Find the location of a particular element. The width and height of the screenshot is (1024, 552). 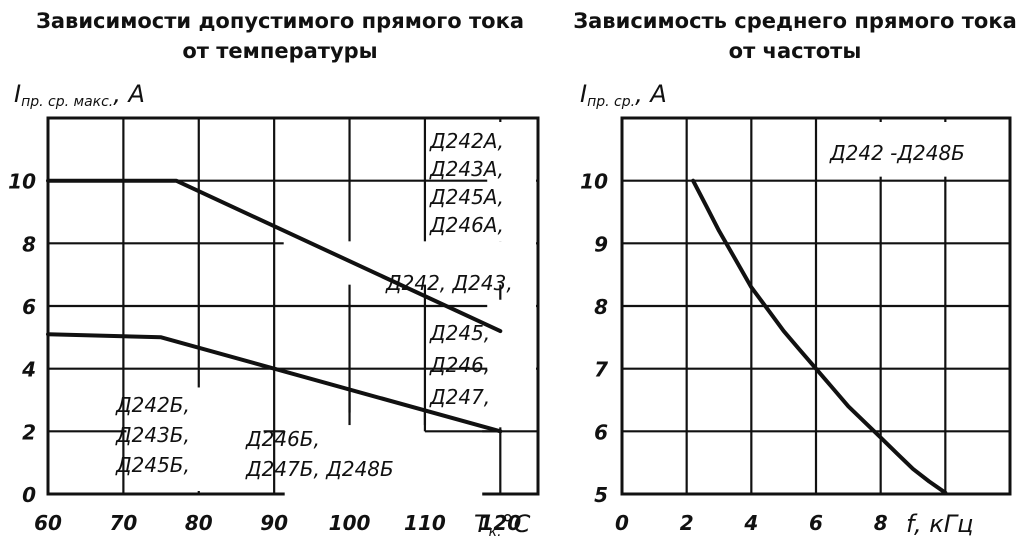

annotation-label: Д242 -Д248Б is located at coordinates (897, 153).